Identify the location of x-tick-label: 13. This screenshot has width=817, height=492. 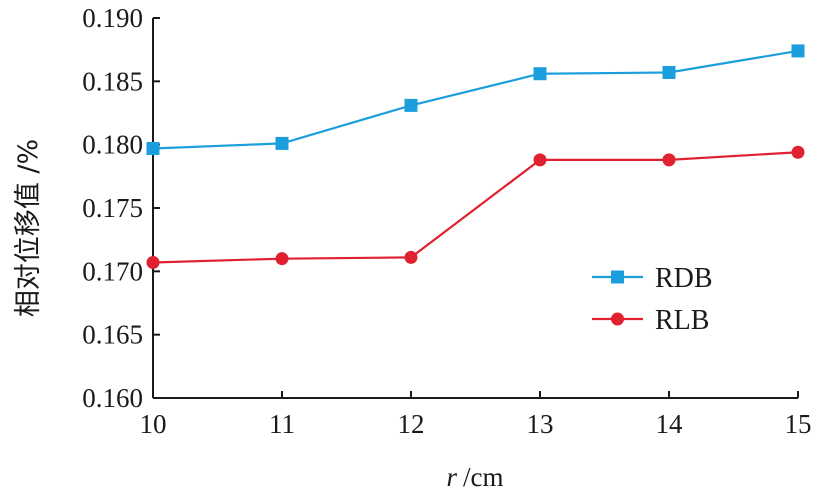
(540, 424).